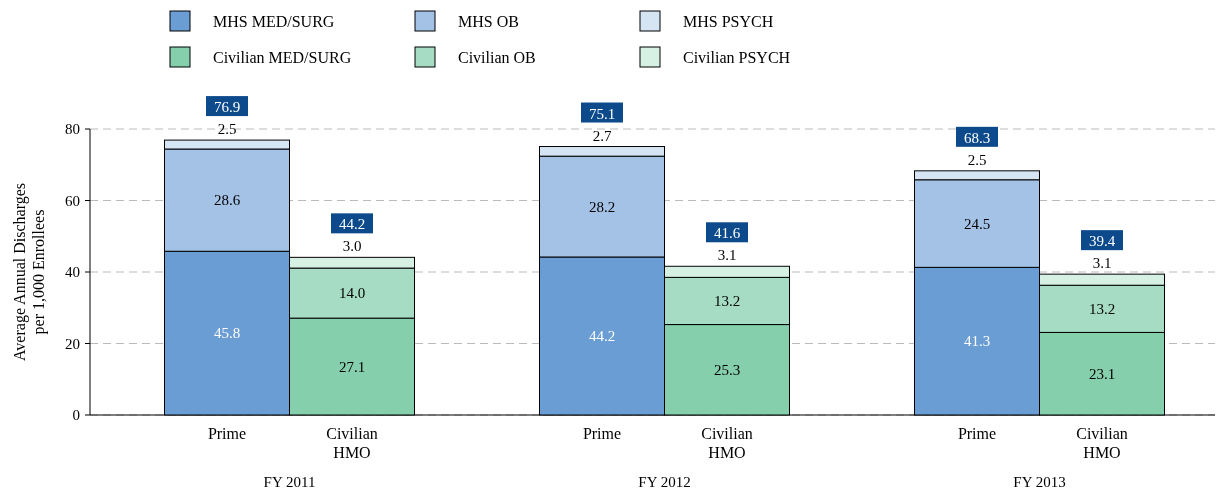  Describe the element at coordinates (977, 137) in the screenshot. I see `total-label: 68.3` at that location.